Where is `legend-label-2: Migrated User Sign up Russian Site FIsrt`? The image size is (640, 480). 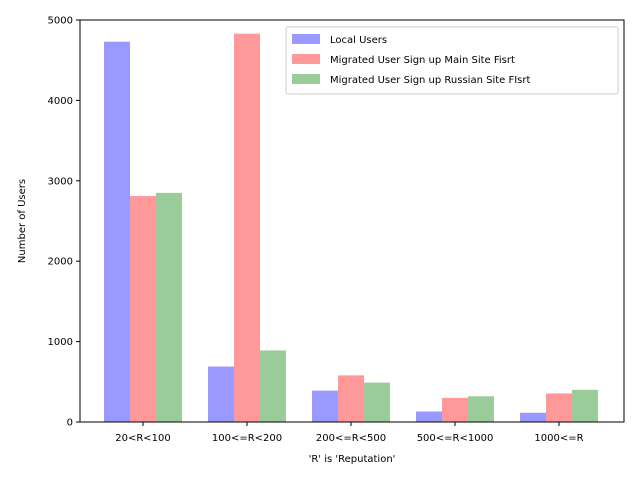
legend-label-2: Migrated User Sign up Russian Site FIsrt is located at coordinates (430, 80).